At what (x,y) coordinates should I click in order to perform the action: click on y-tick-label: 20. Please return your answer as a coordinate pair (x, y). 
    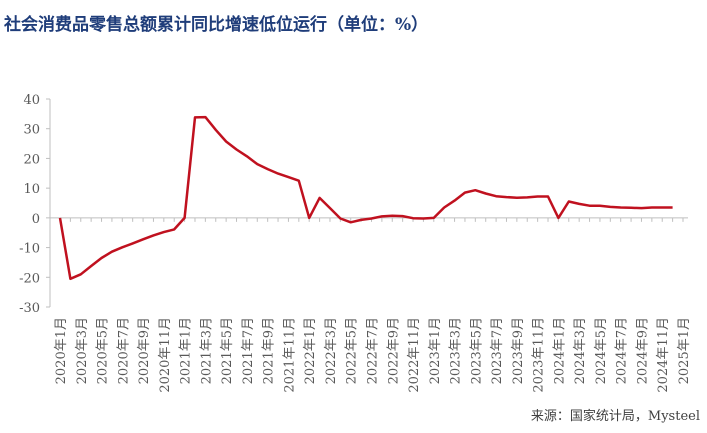
    Looking at the image, I should click on (31, 159).